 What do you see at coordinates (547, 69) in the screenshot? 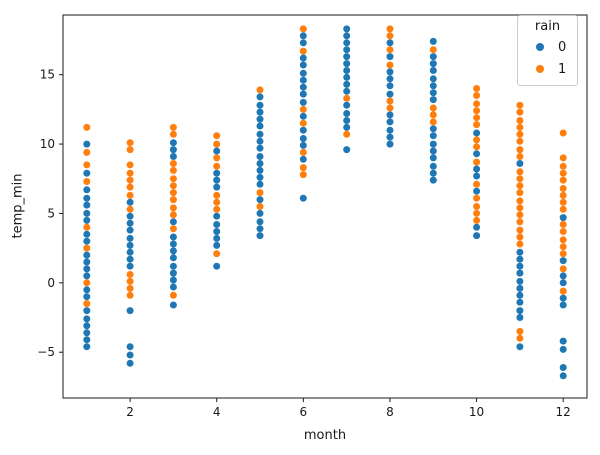
I see `legend-entry: 1` at bounding box center [547, 69].